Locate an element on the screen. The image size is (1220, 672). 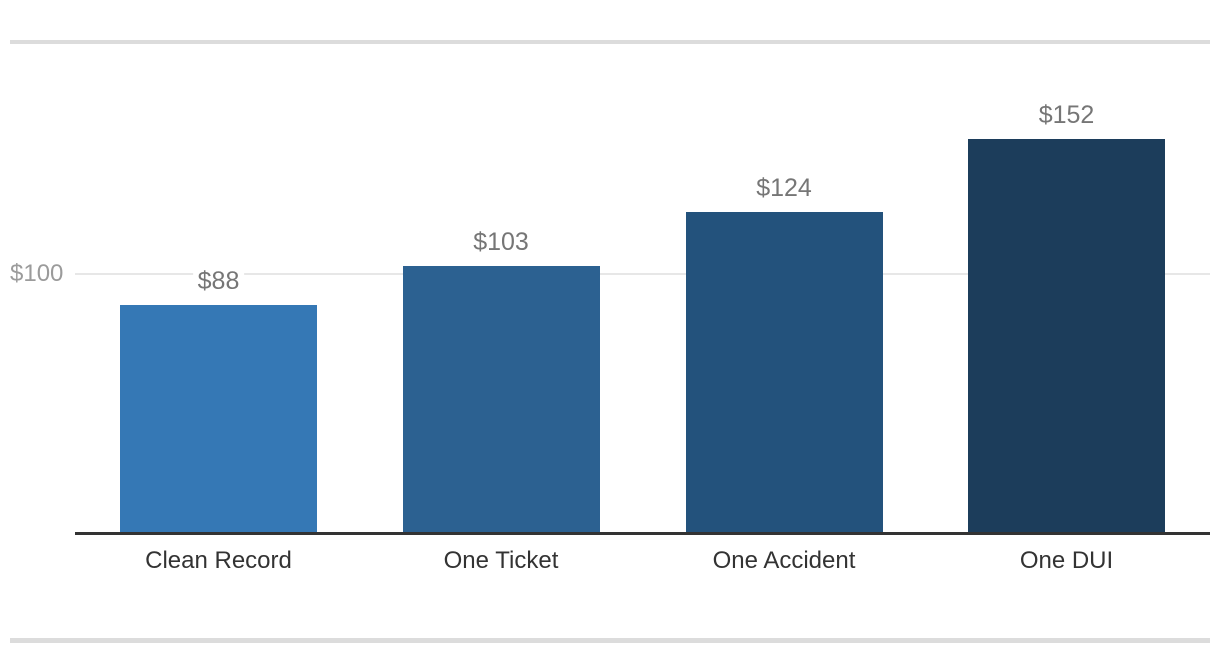
x-axis-line is located at coordinates (642, 533).